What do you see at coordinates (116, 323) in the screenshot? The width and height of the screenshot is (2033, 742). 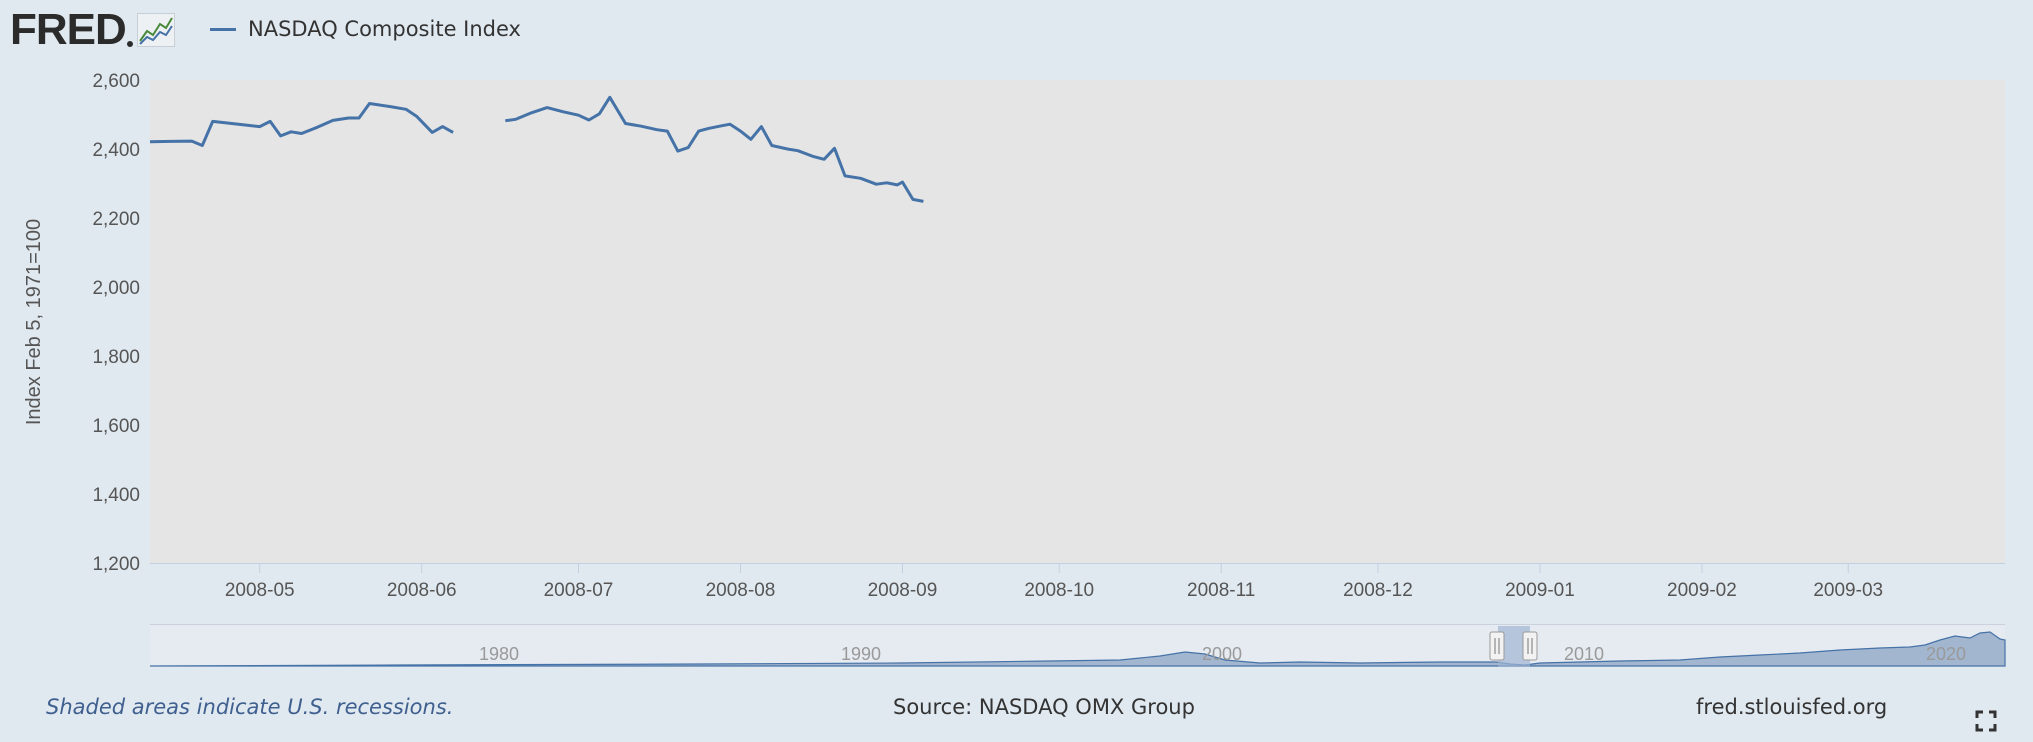 I see `y-axis: 1,200 1,400 1,600 1,800 2,000 2,200 2,400 2,600` at bounding box center [116, 323].